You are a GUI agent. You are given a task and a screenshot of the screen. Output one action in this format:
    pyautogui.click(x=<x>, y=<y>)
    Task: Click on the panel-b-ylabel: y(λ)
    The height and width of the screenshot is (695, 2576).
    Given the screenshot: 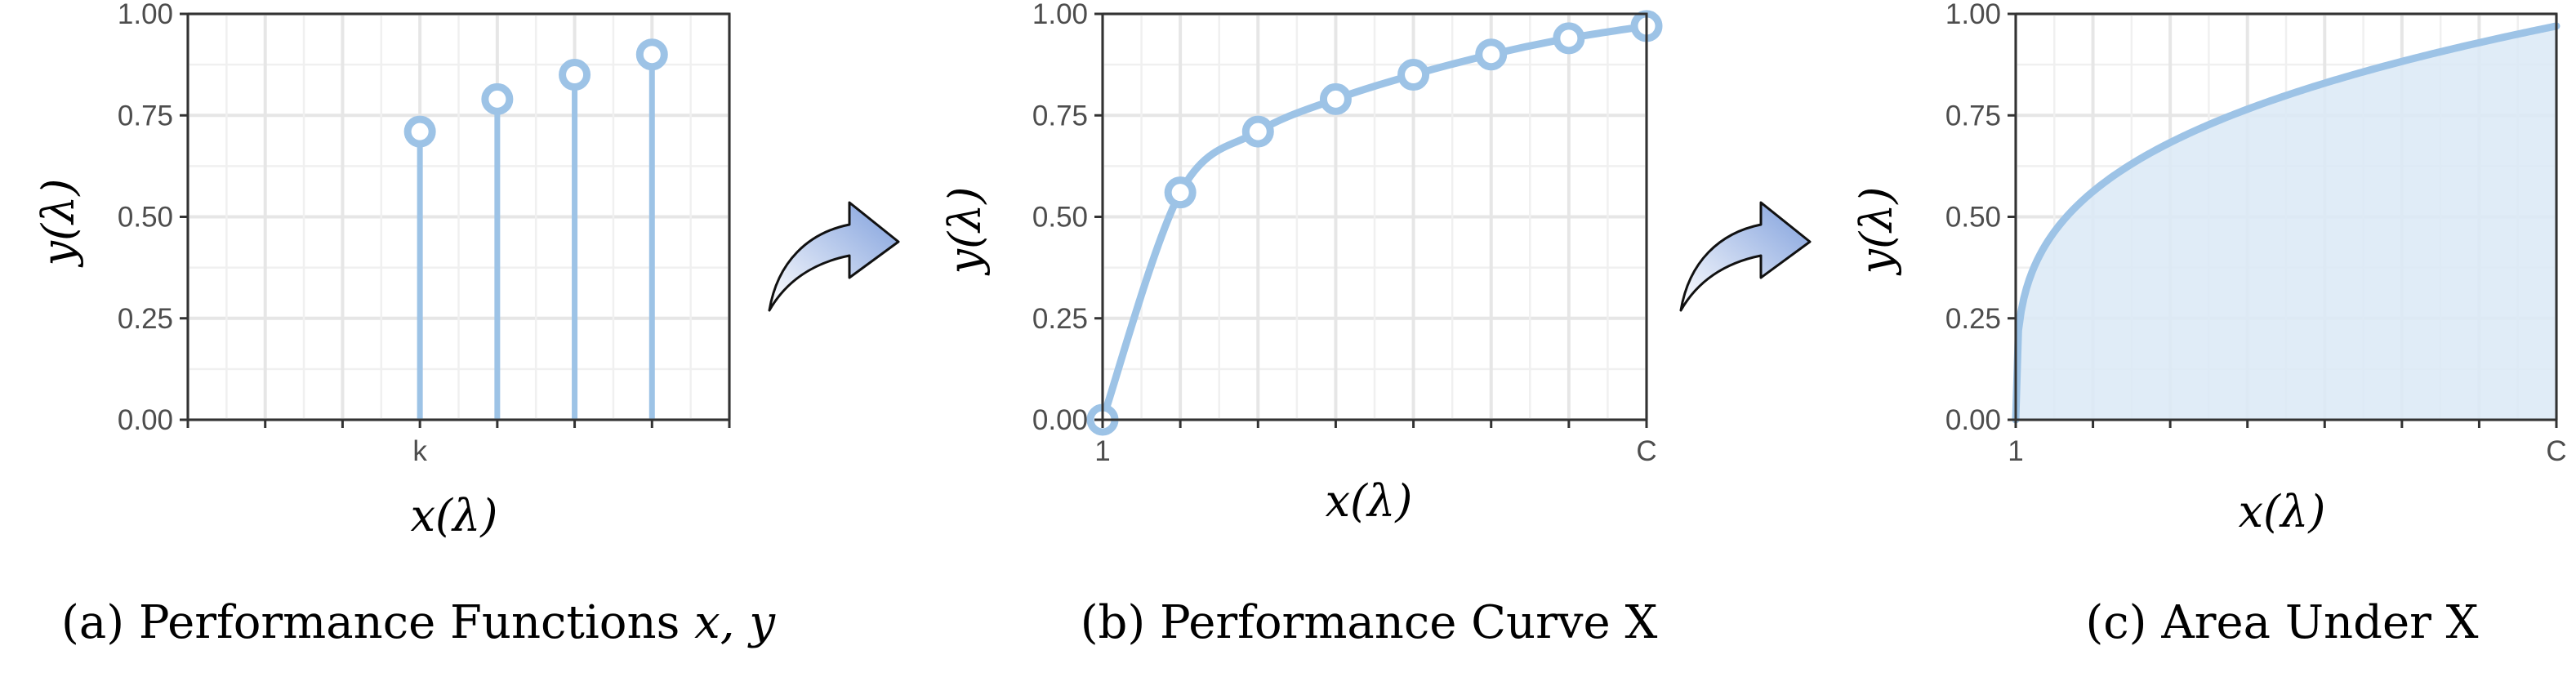 What is the action you would take?
    pyautogui.click(x=965, y=232)
    